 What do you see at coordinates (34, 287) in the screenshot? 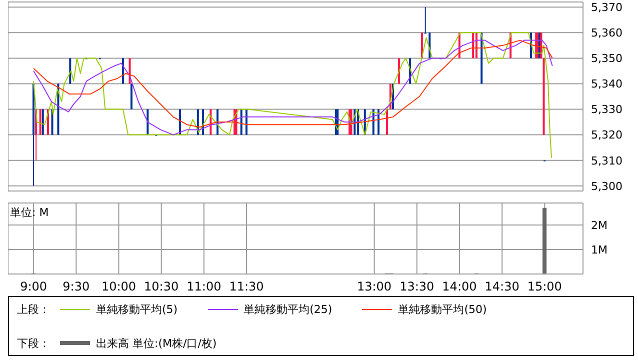
I see `x-tick-label: 9:00` at bounding box center [34, 287].